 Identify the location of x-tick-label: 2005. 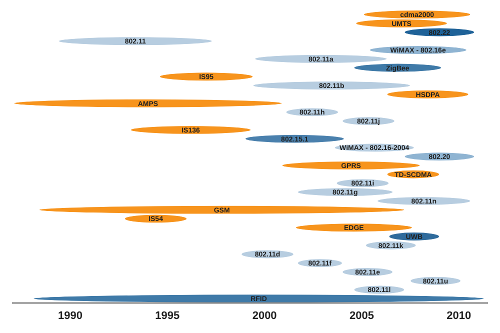
(361, 316).